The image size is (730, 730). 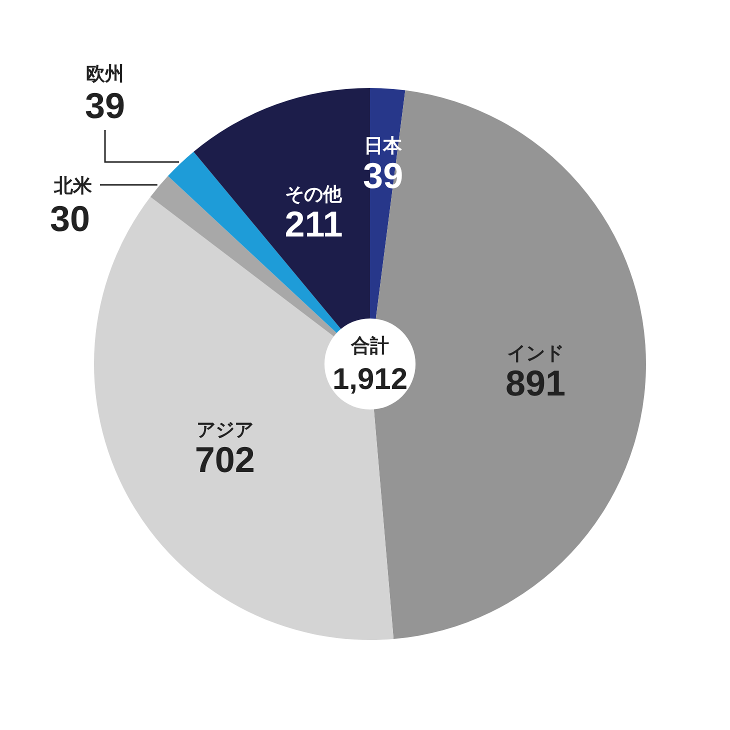 I want to click on text: 1,912, so click(x=370, y=379).